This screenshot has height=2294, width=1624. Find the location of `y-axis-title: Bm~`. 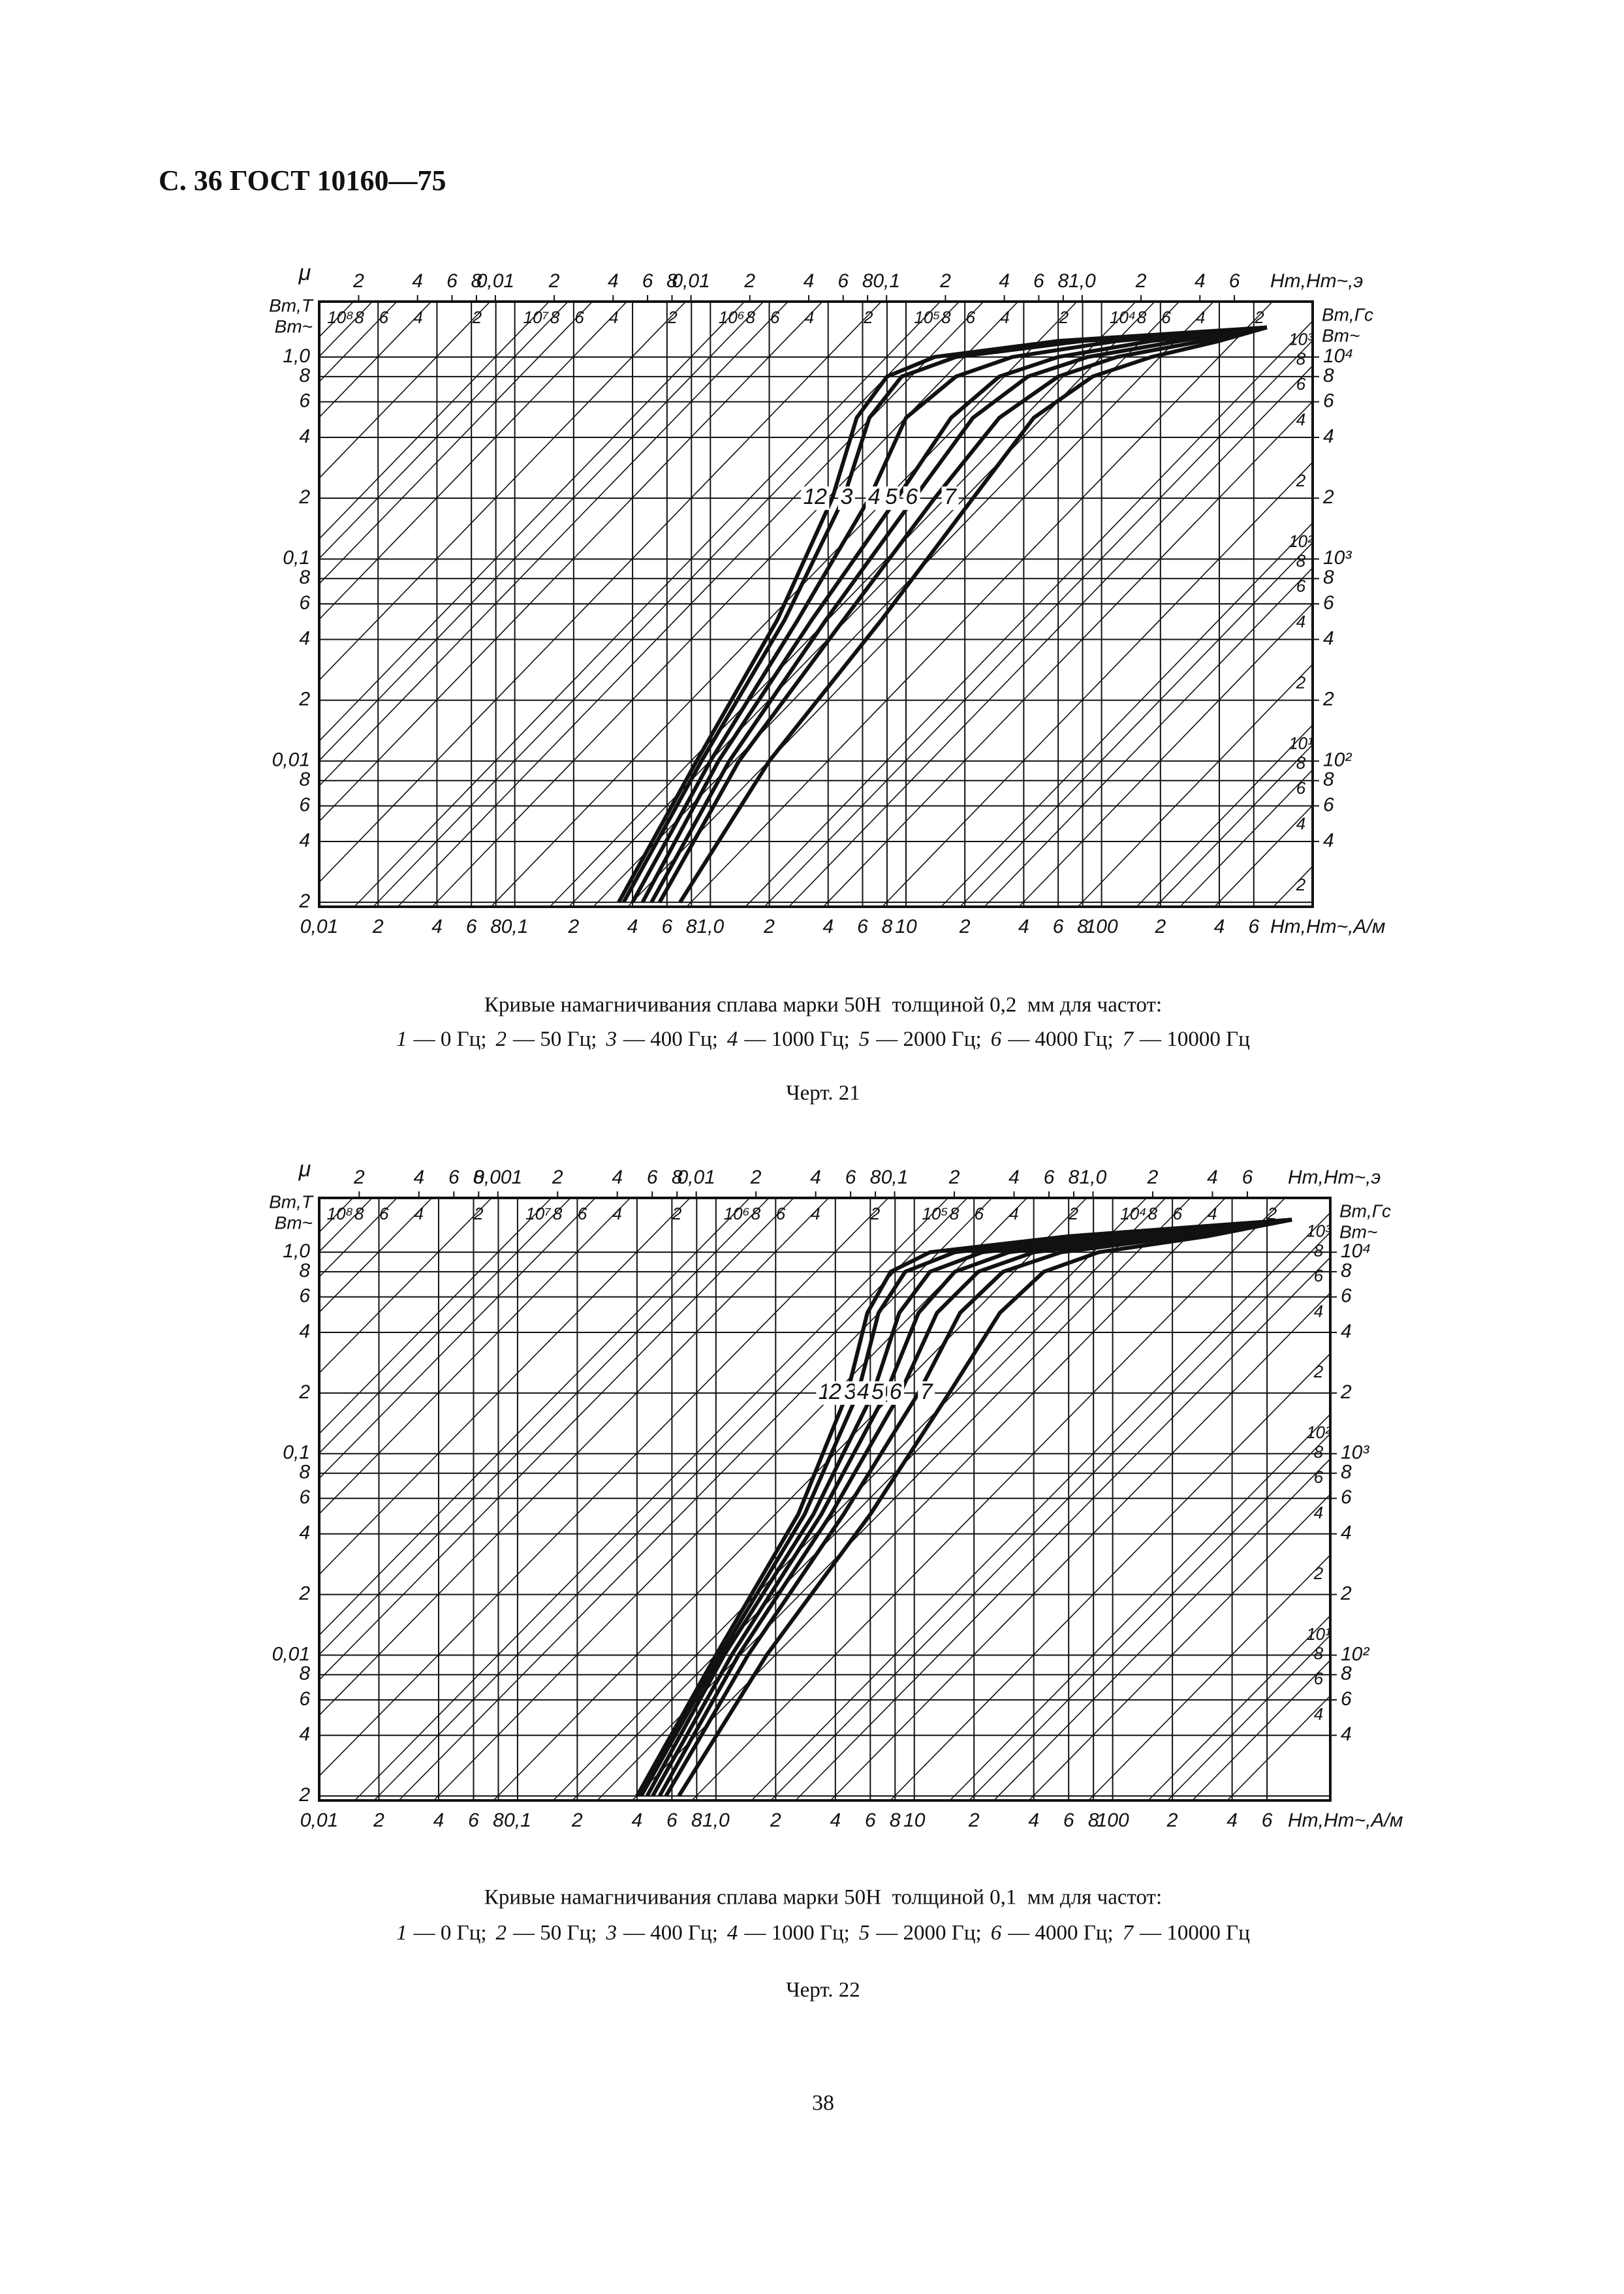

y-axis-title: Bm~ is located at coordinates (294, 1223).